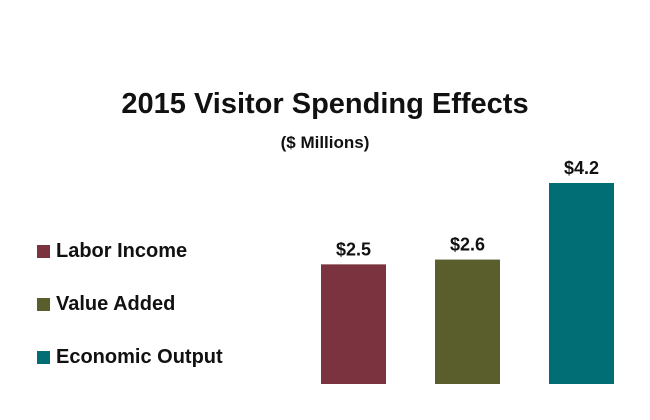  I want to click on data-label-economic-output: $4.2, so click(581, 168).